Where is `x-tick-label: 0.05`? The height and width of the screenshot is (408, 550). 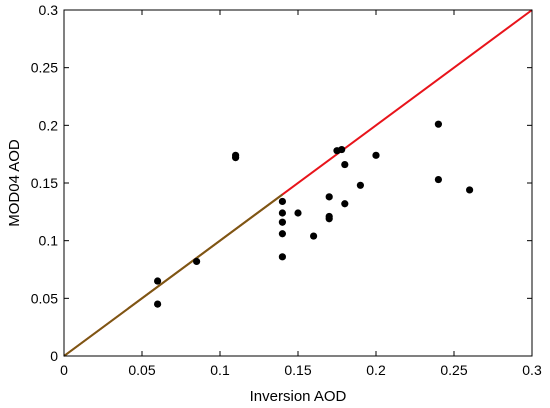 x-tick-label: 0.05 is located at coordinates (141, 370).